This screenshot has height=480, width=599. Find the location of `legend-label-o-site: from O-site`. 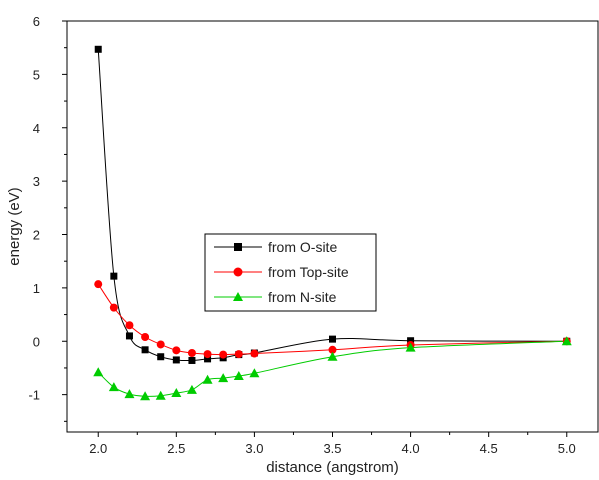

legend-label-o-site: from O-site is located at coordinates (302, 247).